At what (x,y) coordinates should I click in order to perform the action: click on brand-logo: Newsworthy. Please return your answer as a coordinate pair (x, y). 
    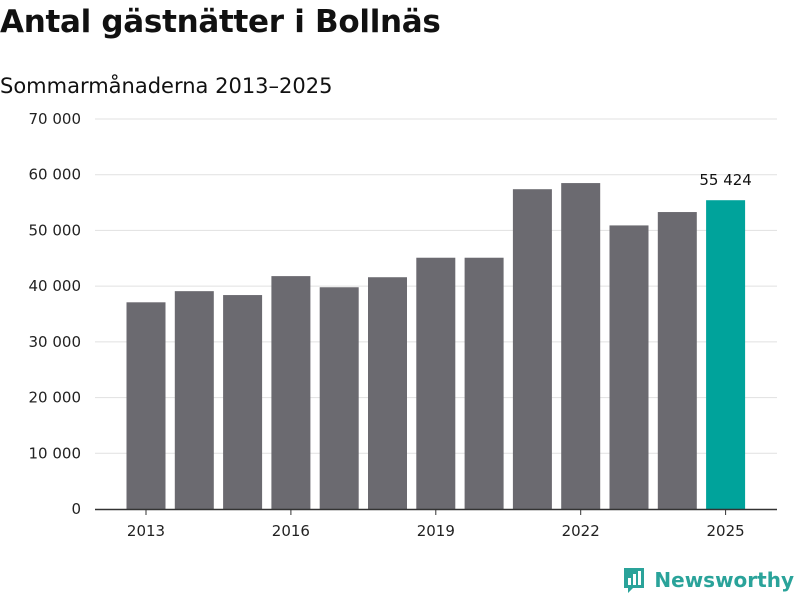
    Looking at the image, I should click on (708, 580).